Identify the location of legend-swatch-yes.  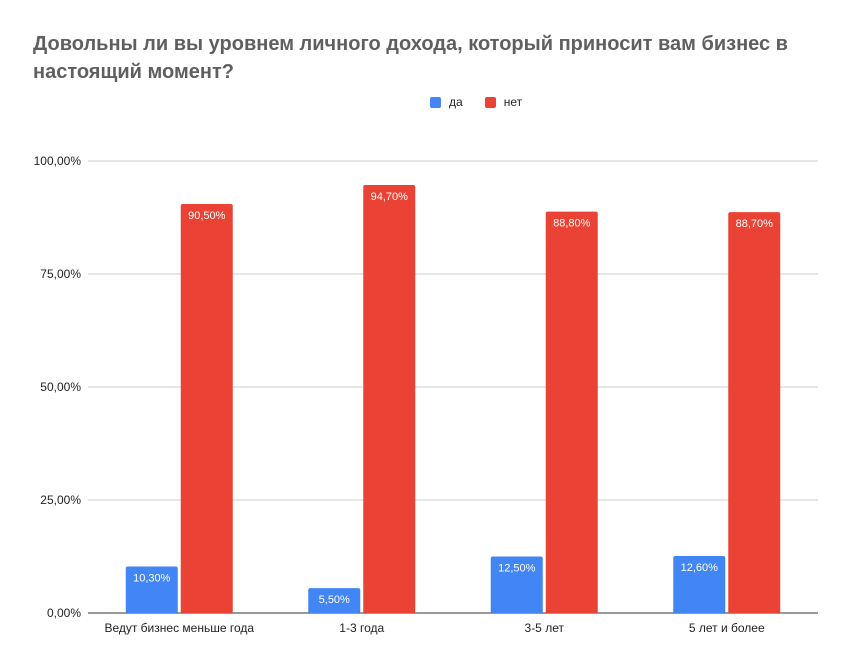
(435, 102).